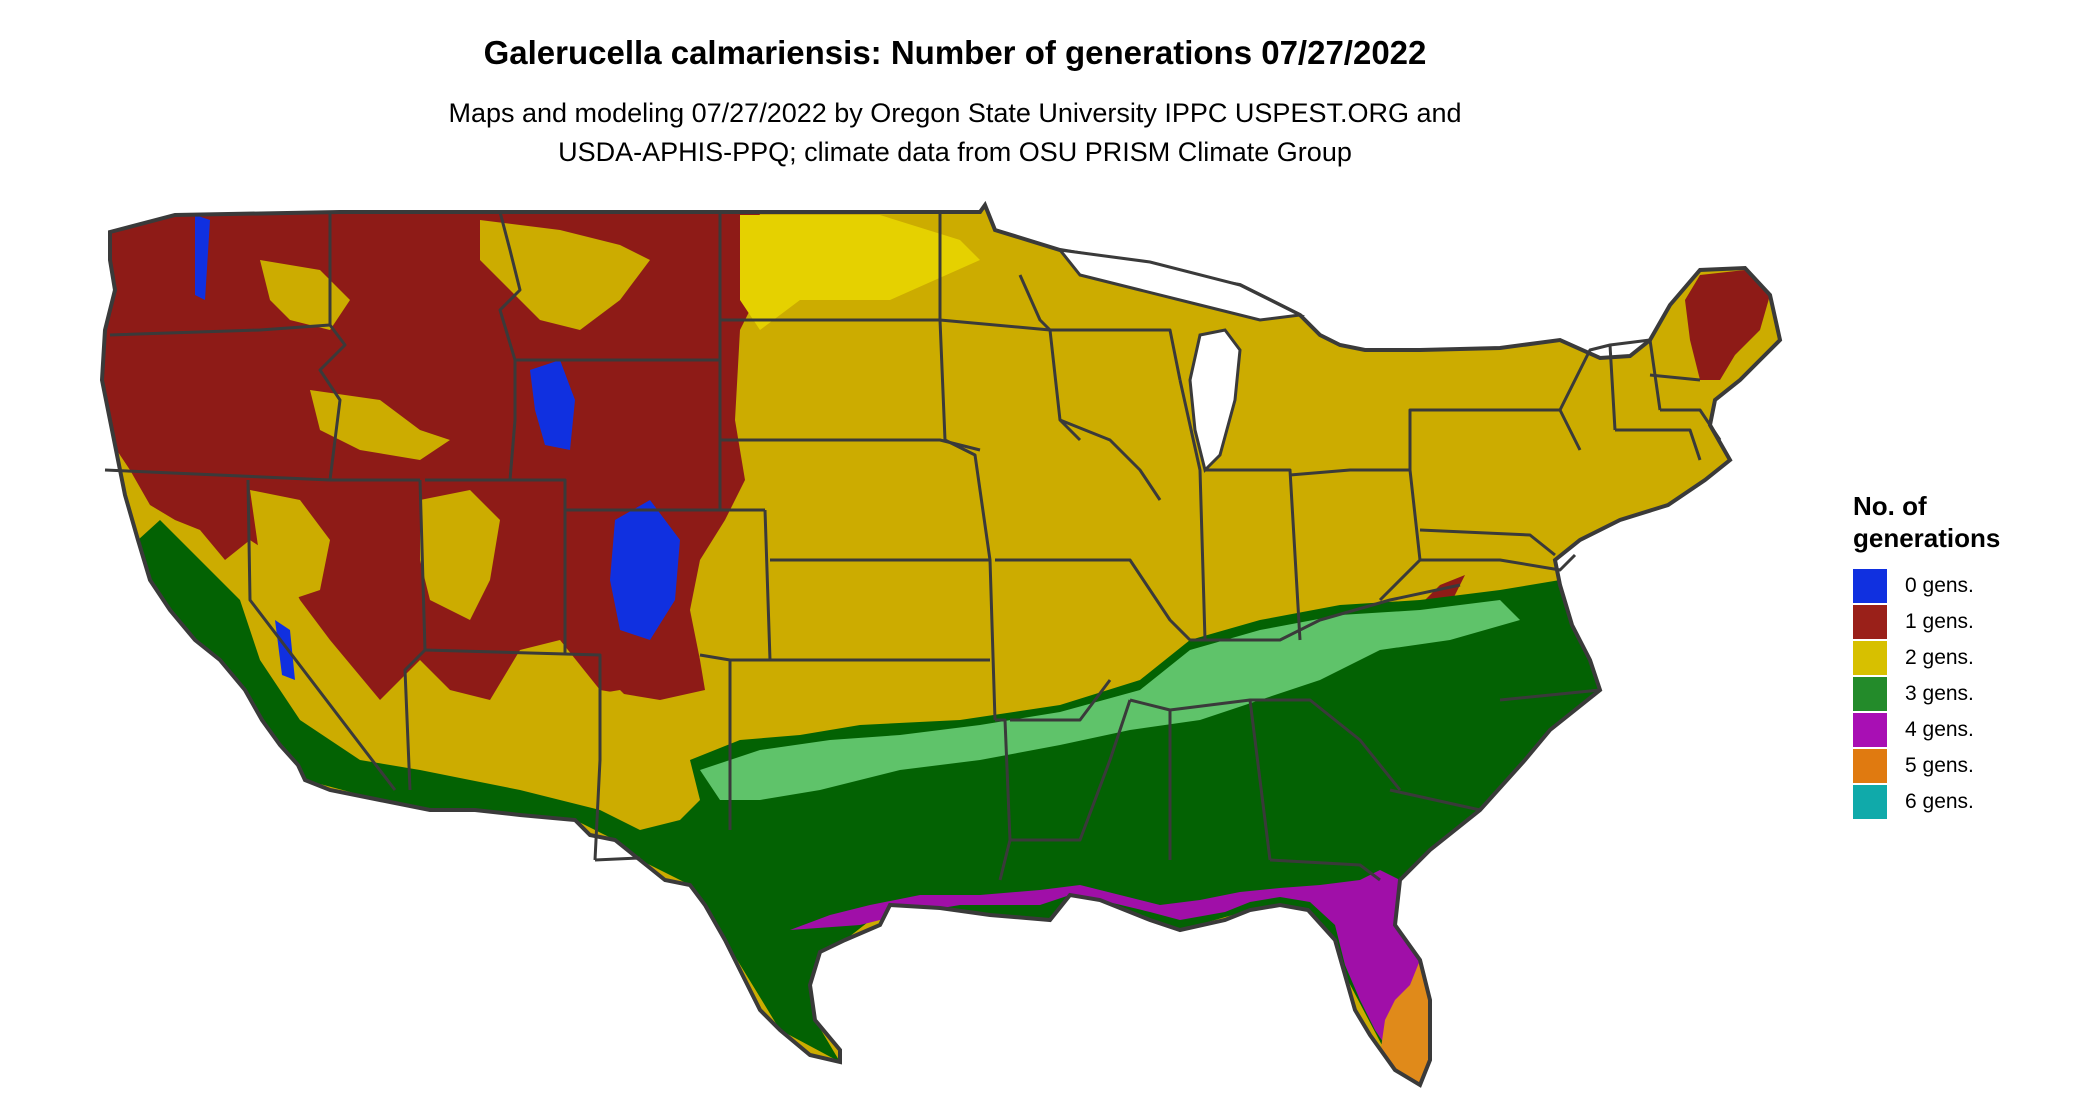 This screenshot has height=1116, width=2100. What do you see at coordinates (290, 545) in the screenshot?
I see `zone-2-gens-nevada` at bounding box center [290, 545].